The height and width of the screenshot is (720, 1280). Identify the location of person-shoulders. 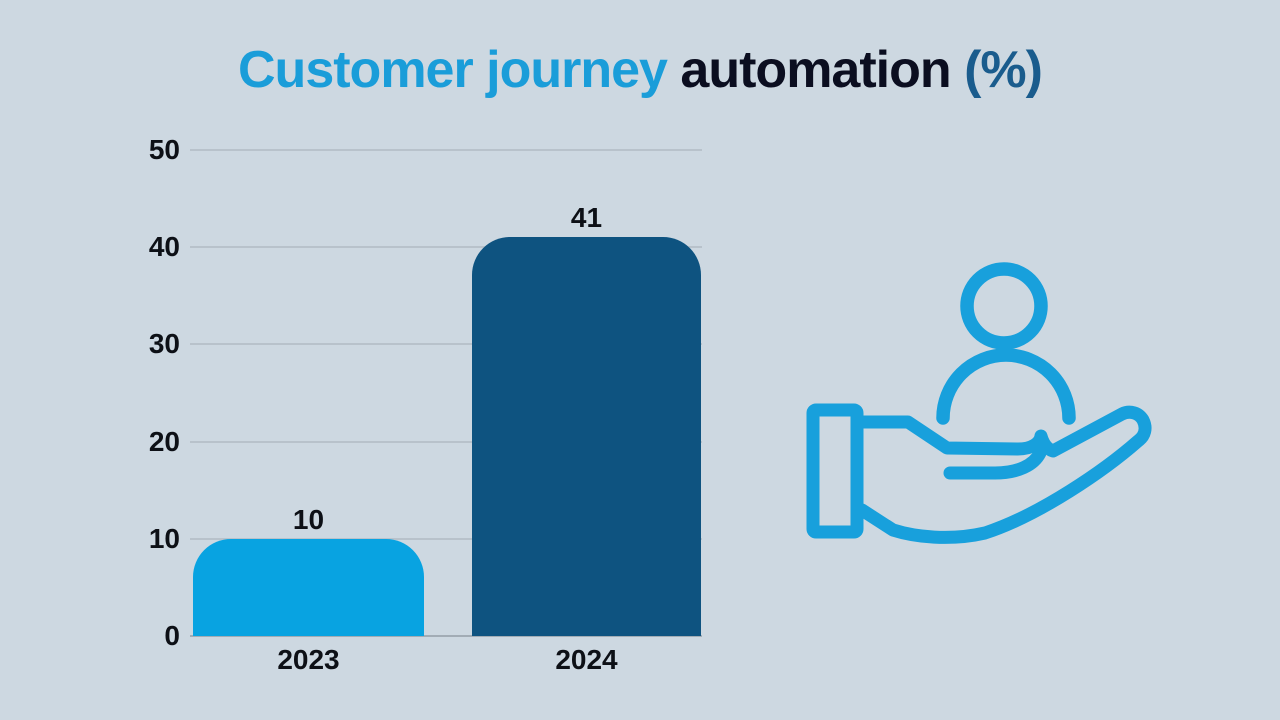
(1006, 386).